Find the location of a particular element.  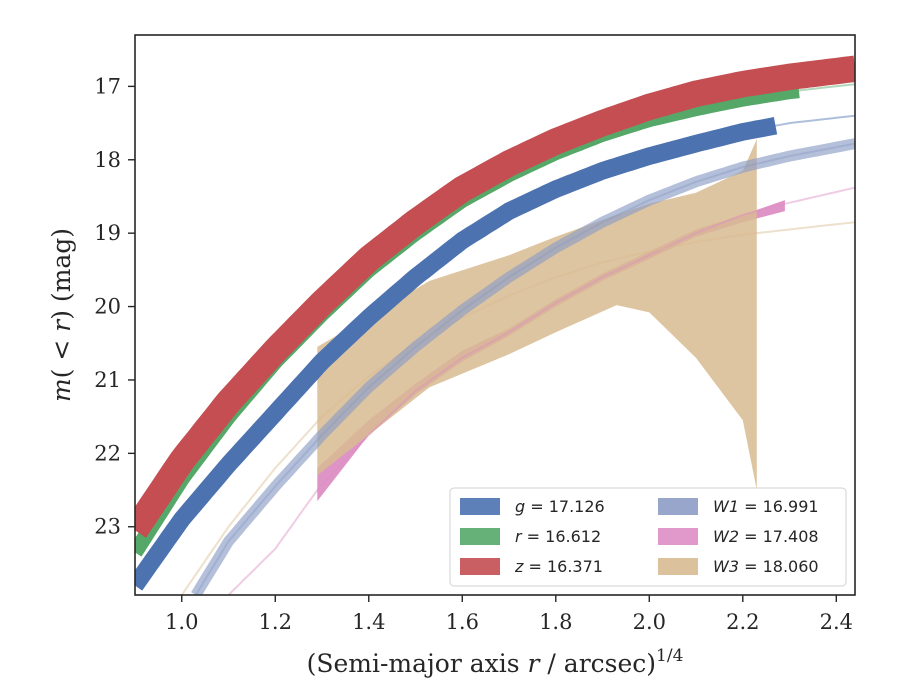

x-tick-label: 2.4 is located at coordinates (836, 622).